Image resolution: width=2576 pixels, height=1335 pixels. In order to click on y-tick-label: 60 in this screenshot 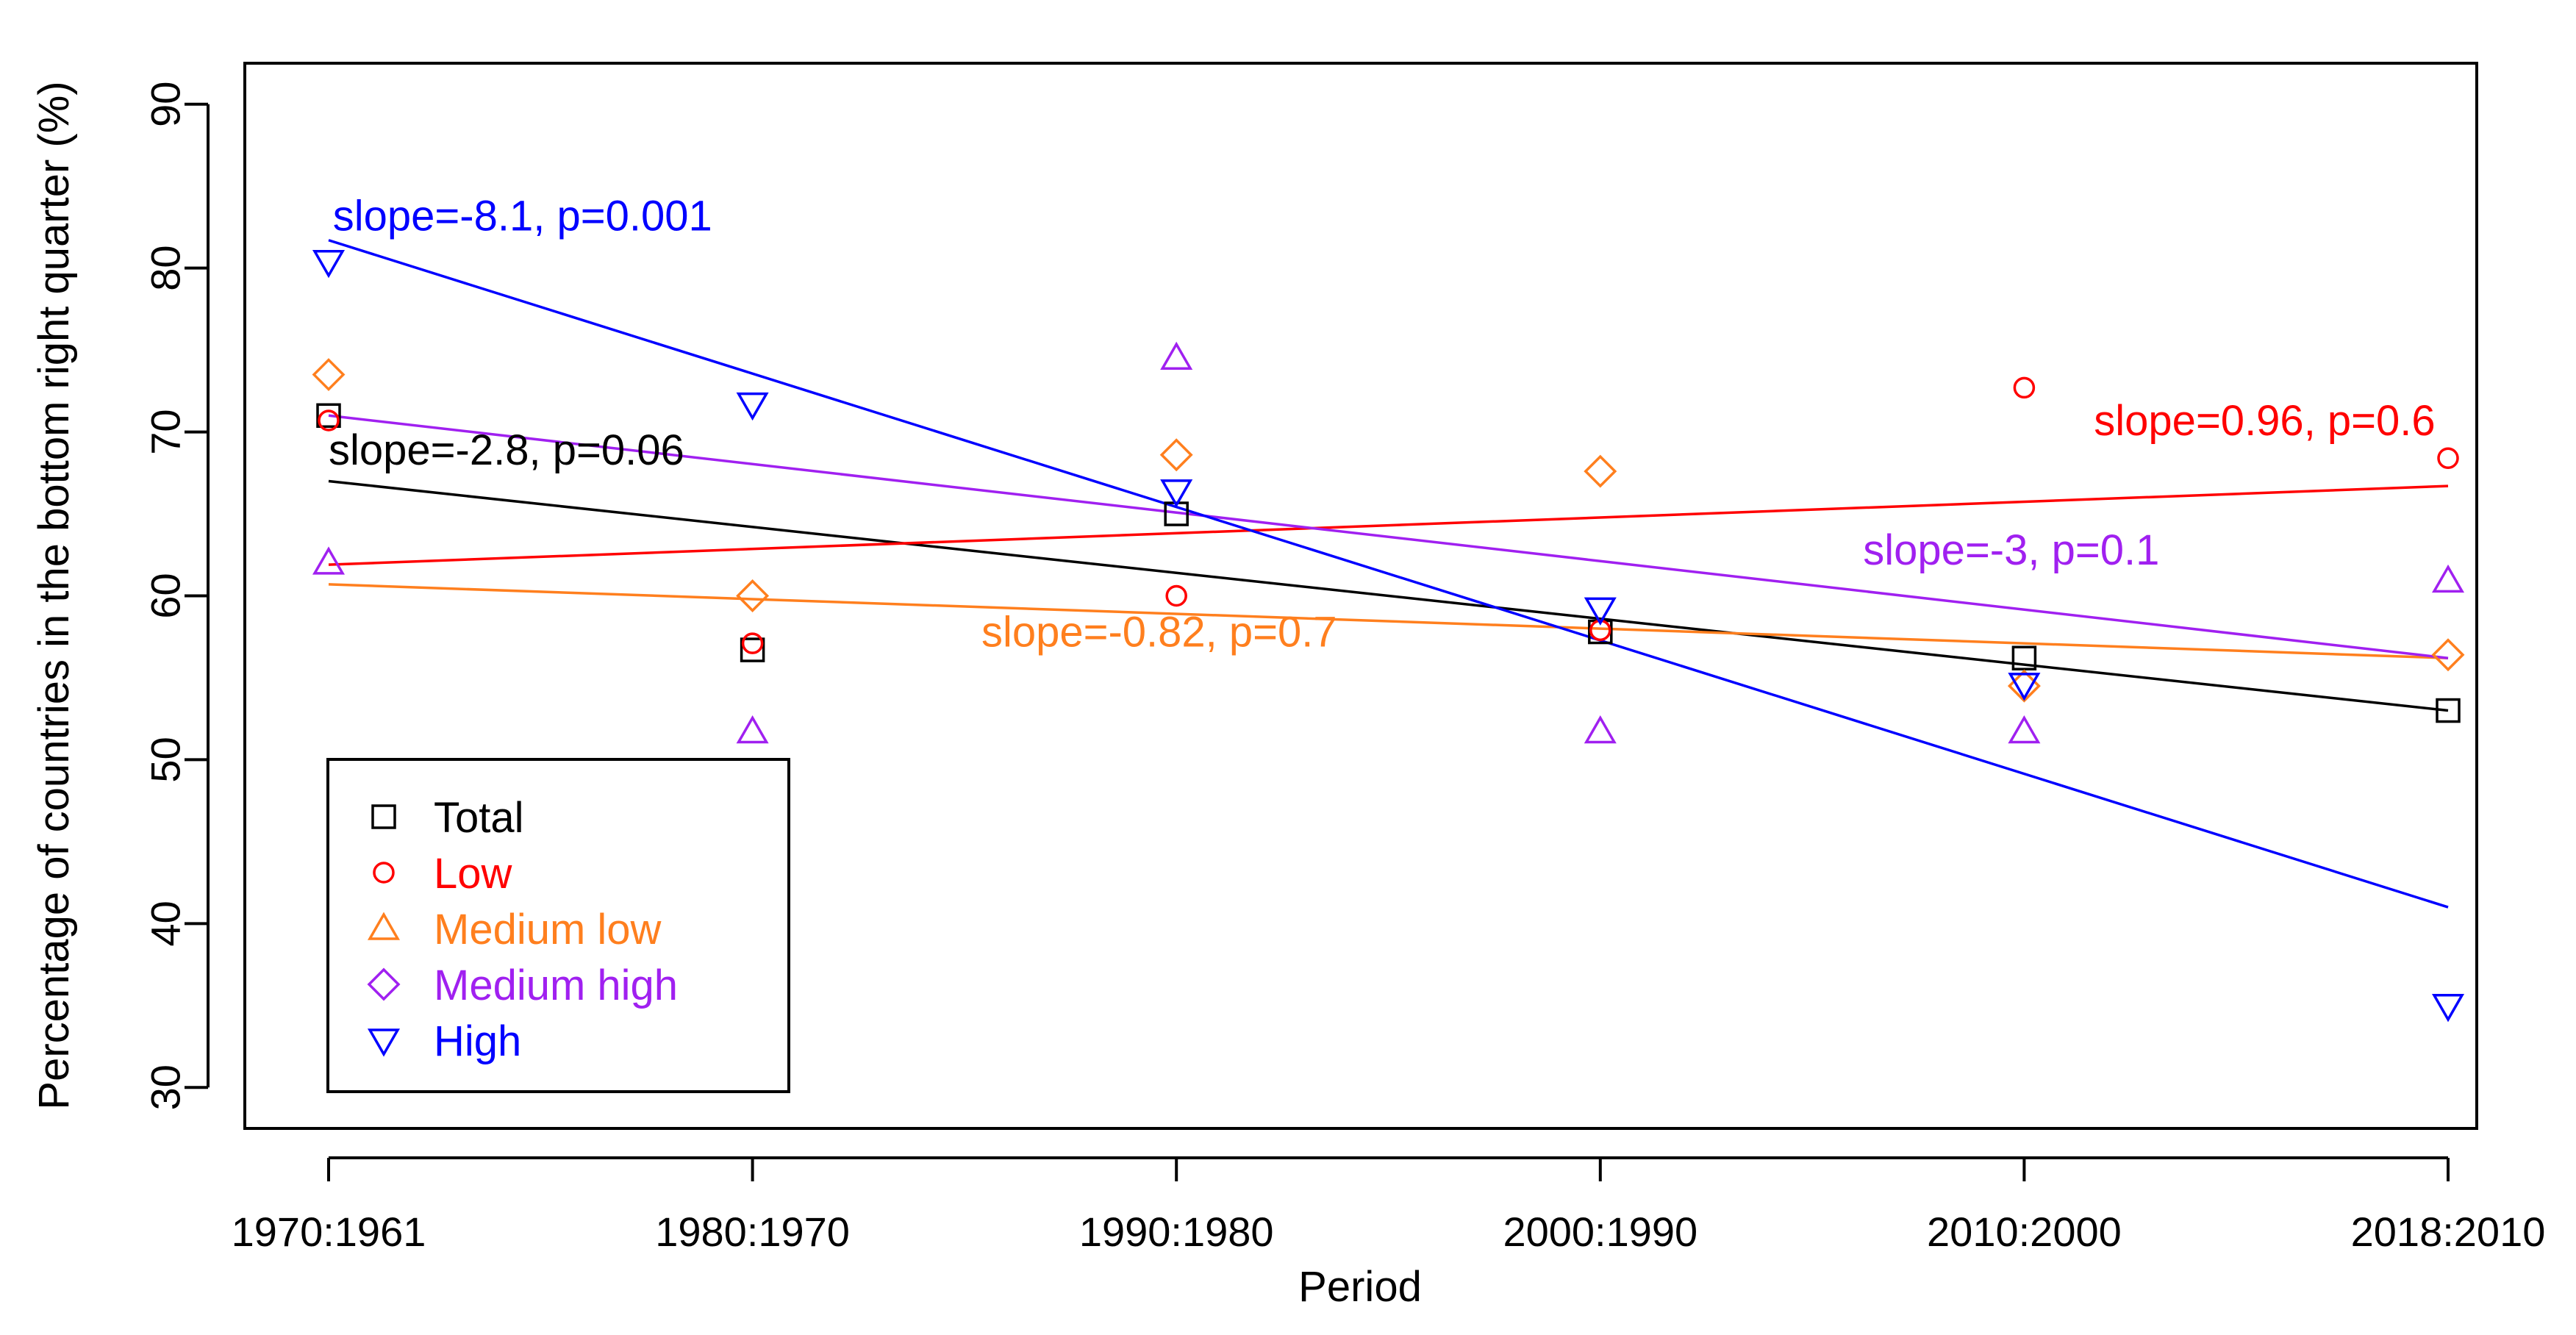, I will do `click(166, 595)`.